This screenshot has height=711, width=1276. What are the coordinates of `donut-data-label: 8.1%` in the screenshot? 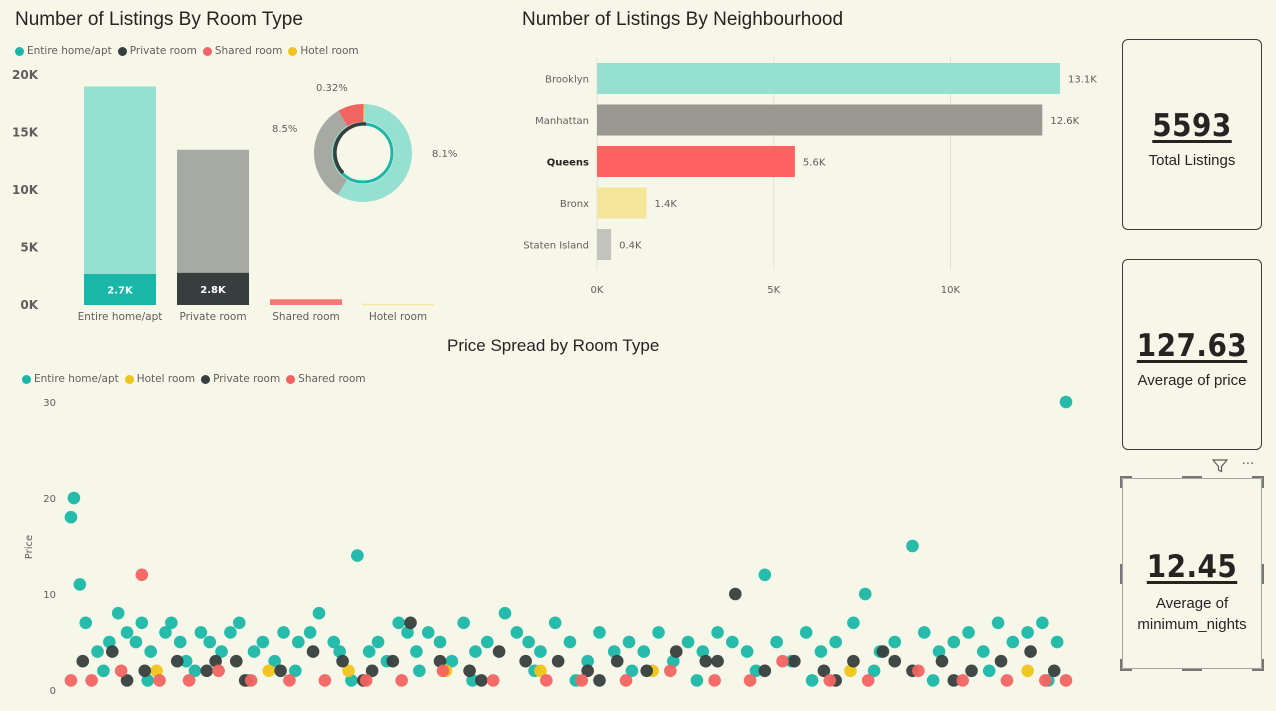 It's located at (444, 154).